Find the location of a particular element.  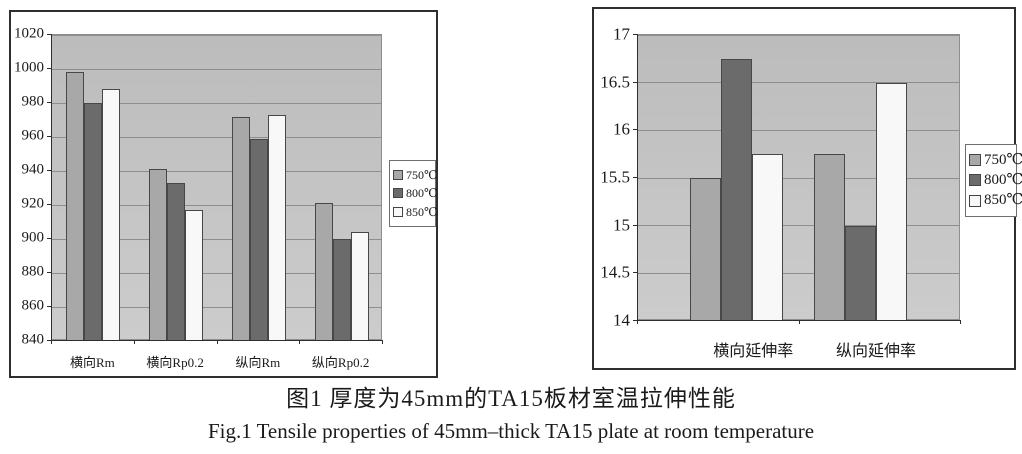

y-axis-tick-label: 920 is located at coordinates (33, 203).